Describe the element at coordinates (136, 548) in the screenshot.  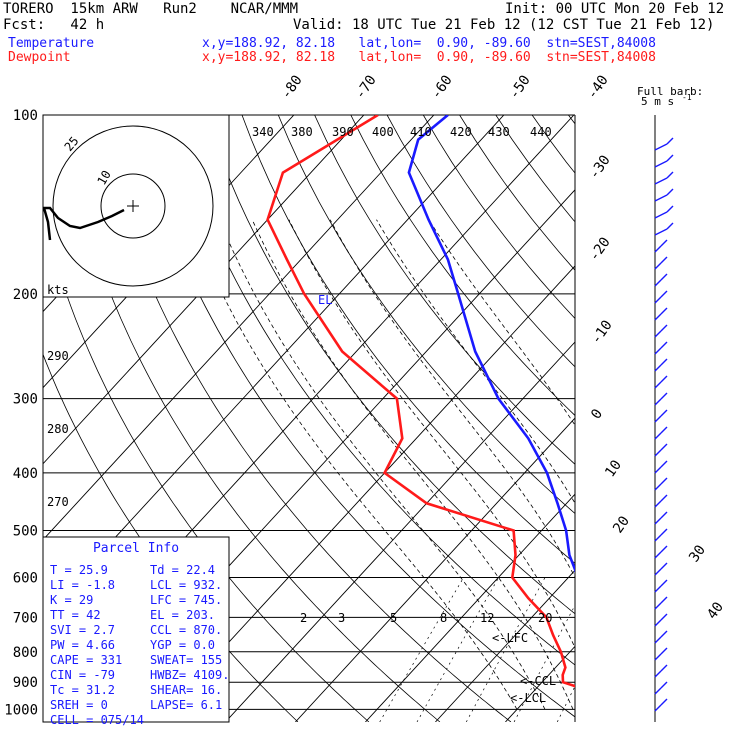
I see `parcel-info-title: Parcel Info` at that location.